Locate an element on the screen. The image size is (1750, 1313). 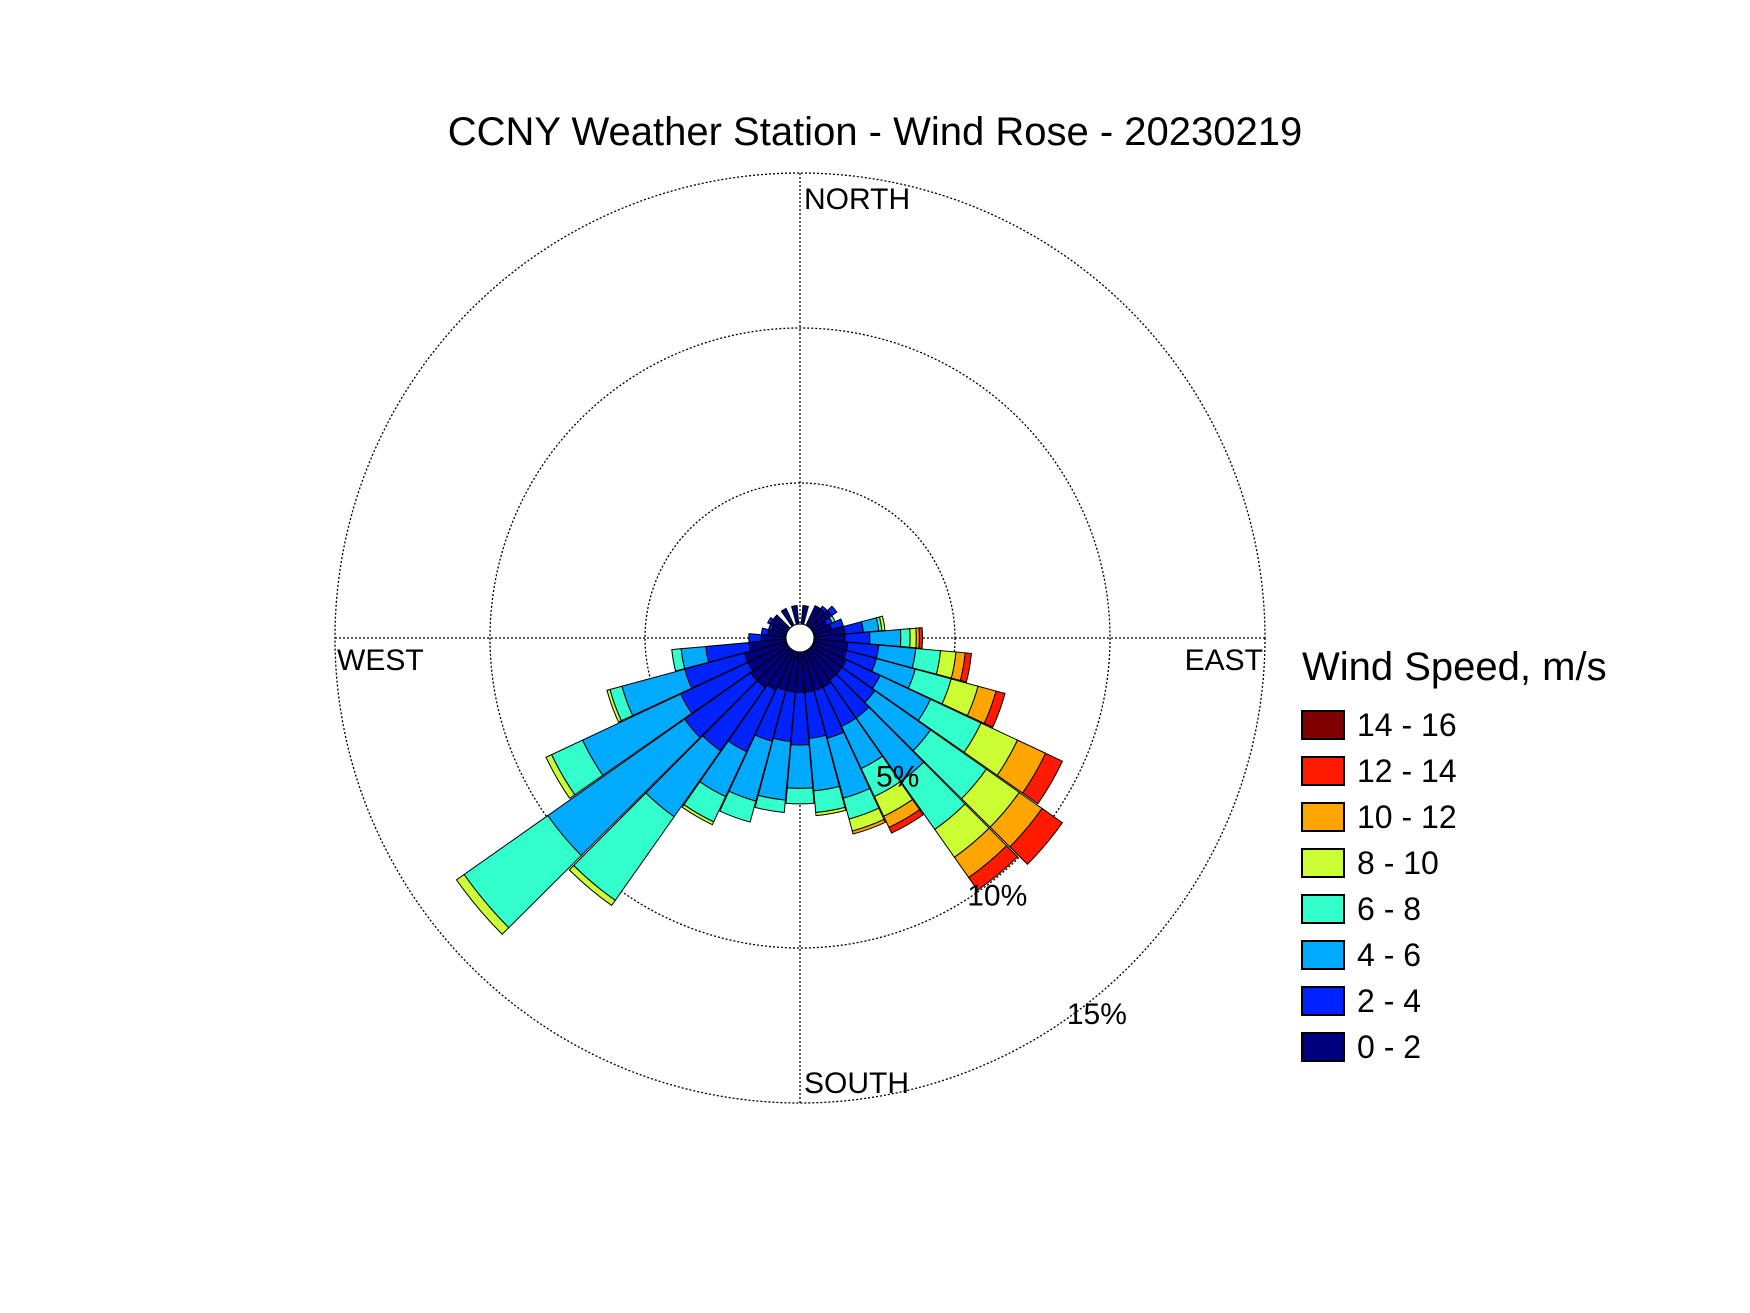
ring-label-1: 5% is located at coordinates (897, 777).